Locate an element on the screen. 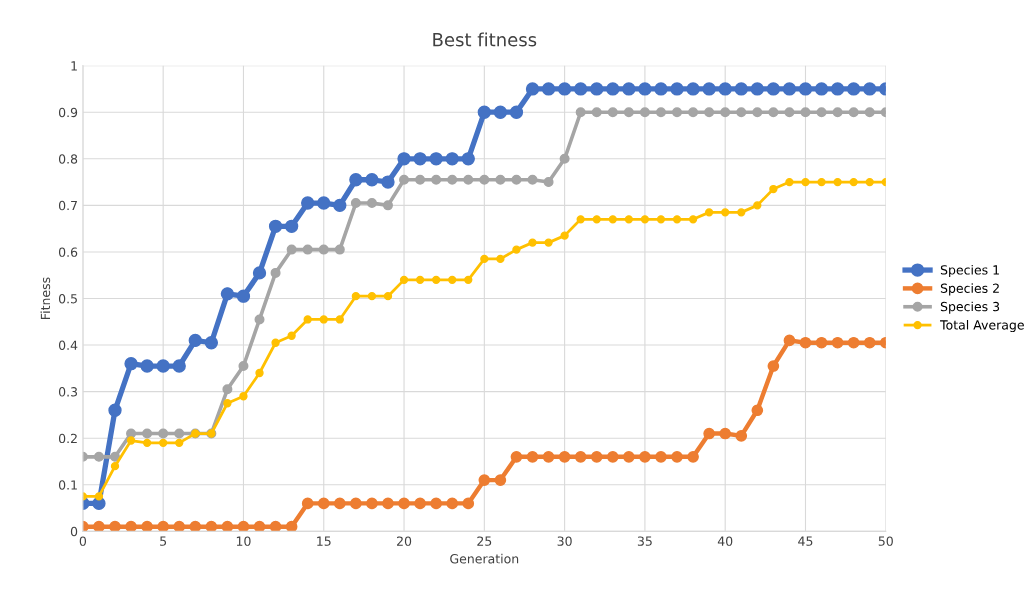  x-tick-label: 15 is located at coordinates (324, 541).